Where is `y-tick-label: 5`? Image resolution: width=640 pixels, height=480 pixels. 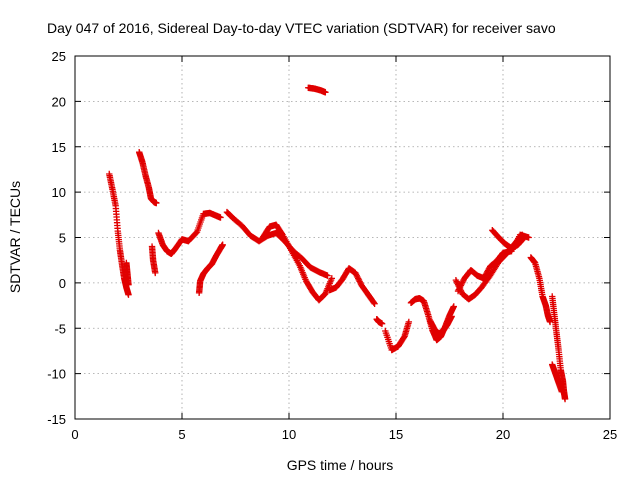
y-tick-label: 5 is located at coordinates (62, 238).